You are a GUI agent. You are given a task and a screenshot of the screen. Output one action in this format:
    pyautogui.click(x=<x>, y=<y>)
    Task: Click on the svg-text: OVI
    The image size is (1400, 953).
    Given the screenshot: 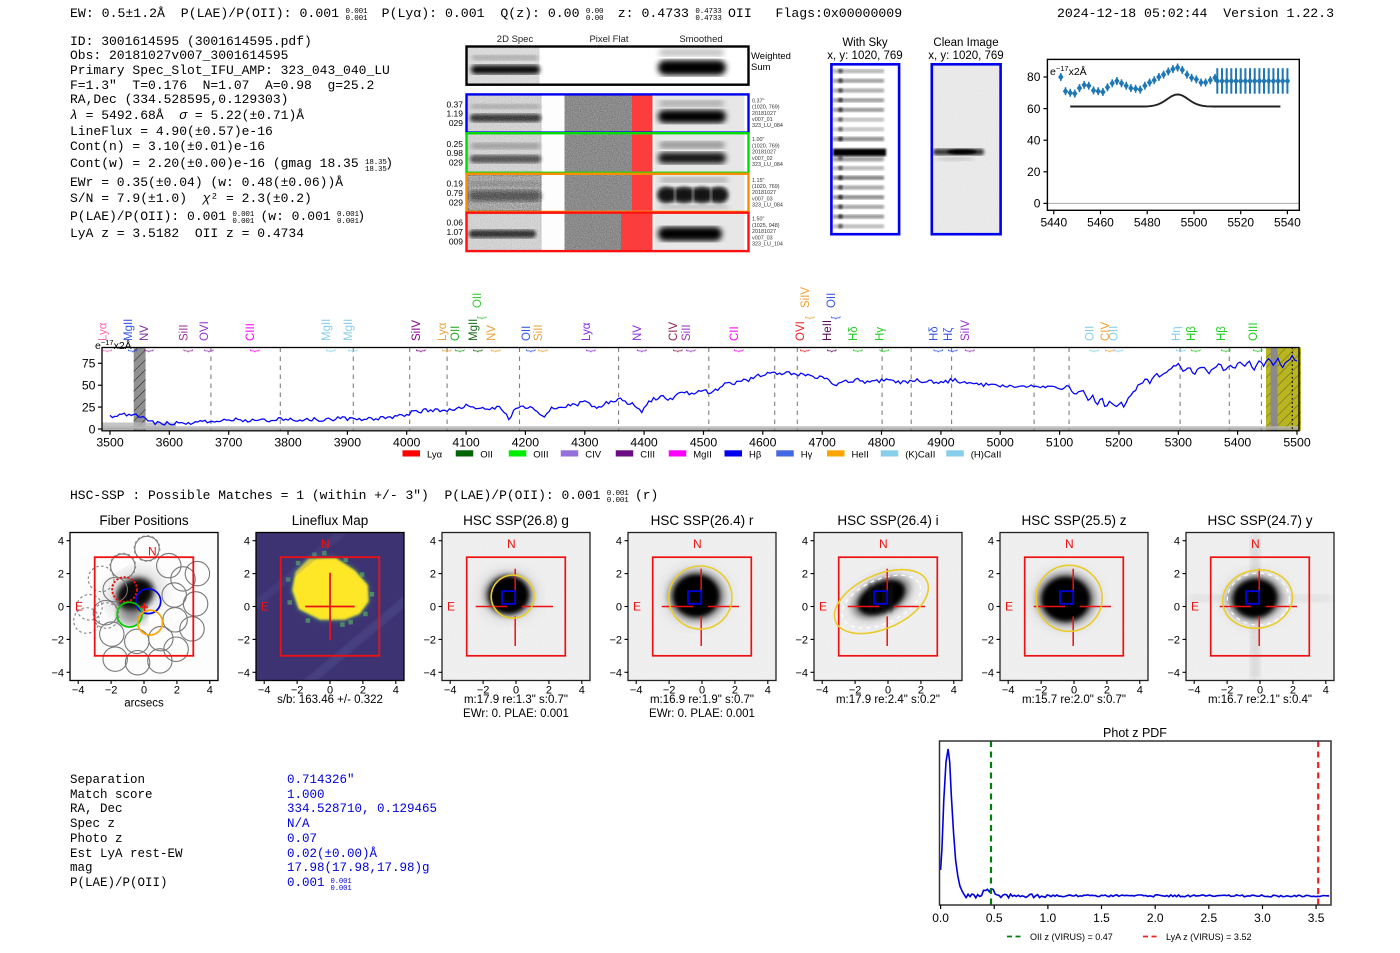 What is the action you would take?
    pyautogui.click(x=801, y=331)
    